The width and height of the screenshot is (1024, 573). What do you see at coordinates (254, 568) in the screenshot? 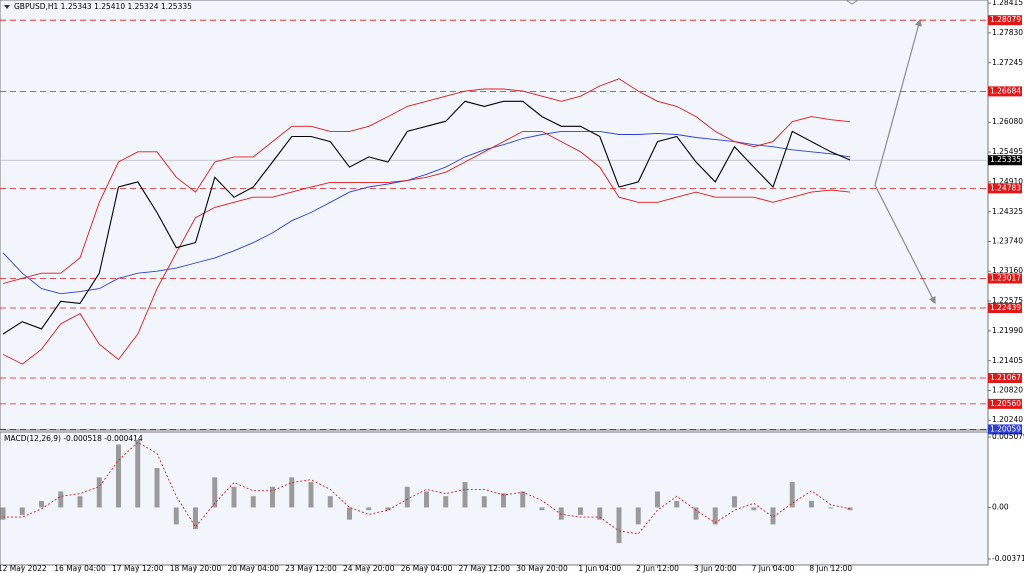
I see `x-tick-label: 20 May 04:00` at bounding box center [254, 568].